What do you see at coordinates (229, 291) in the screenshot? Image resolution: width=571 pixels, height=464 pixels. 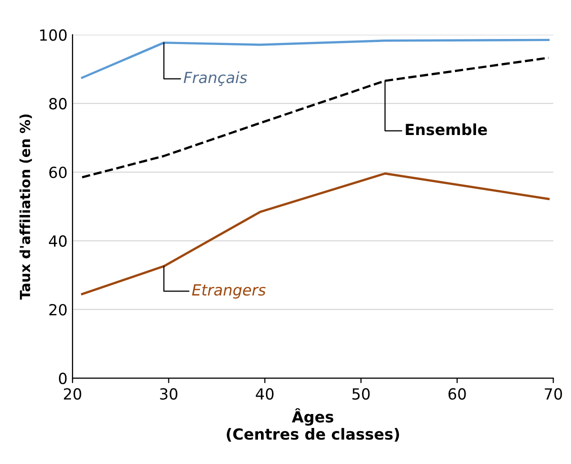 I see `series-label: Etrangers` at bounding box center [229, 291].